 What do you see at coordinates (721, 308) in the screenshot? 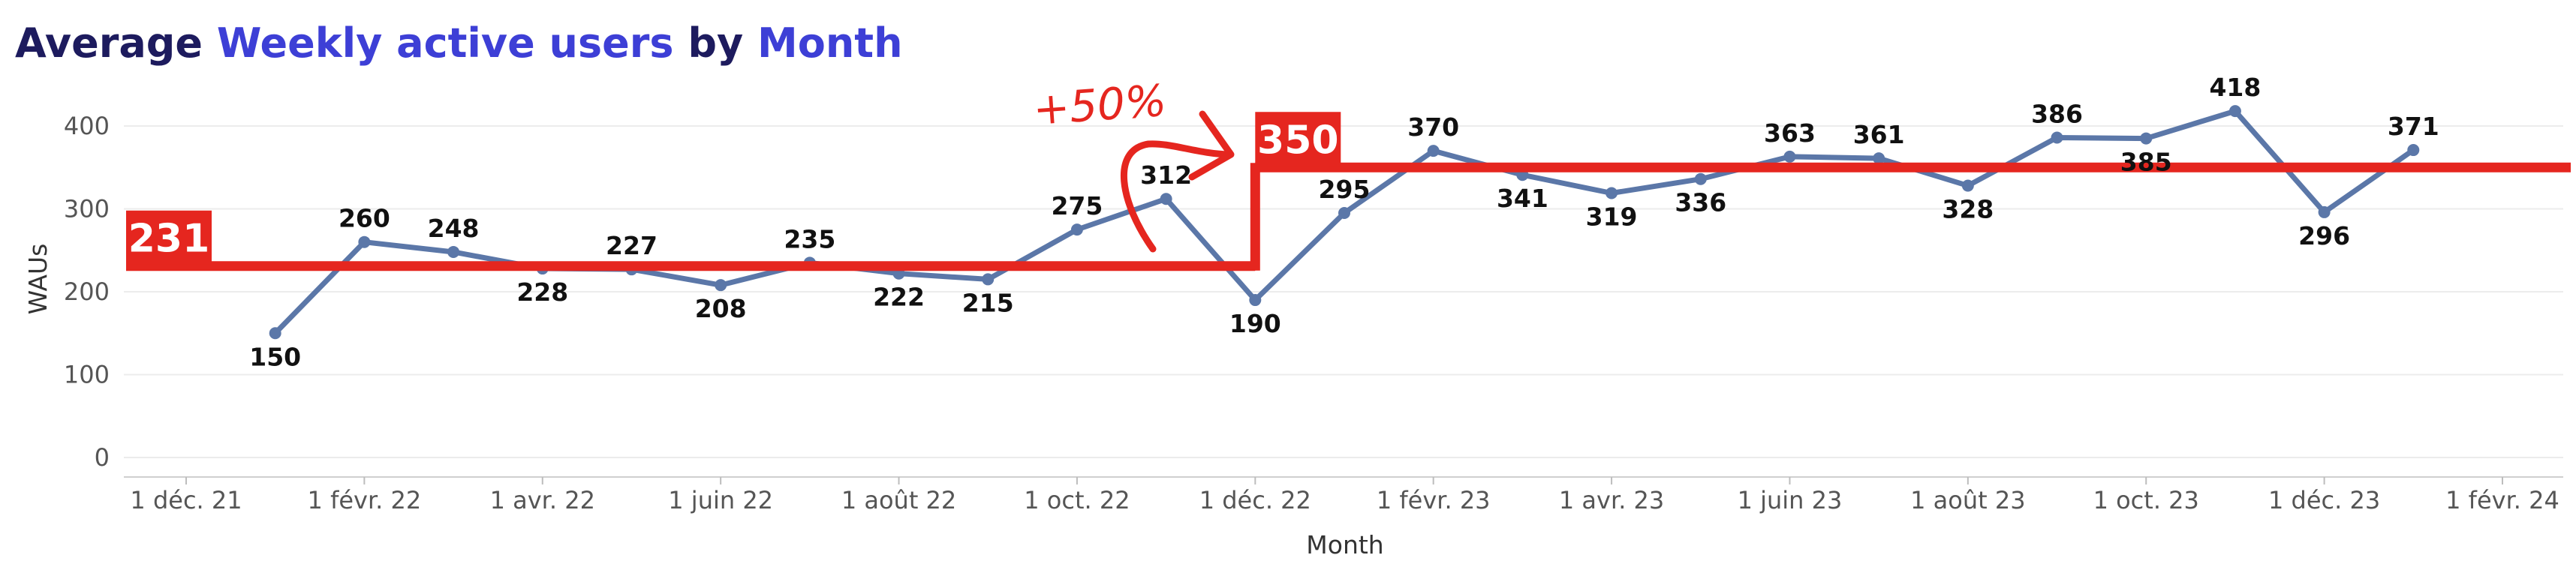
I see `data-label: 208` at bounding box center [721, 308].